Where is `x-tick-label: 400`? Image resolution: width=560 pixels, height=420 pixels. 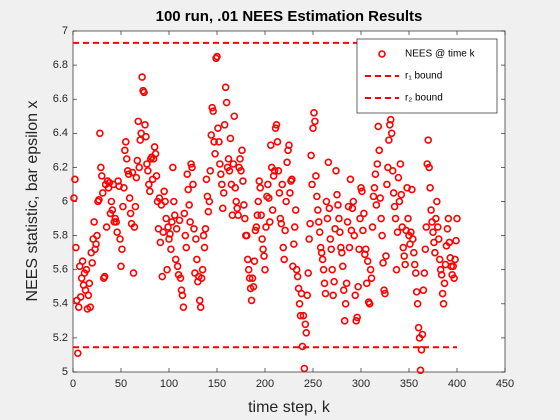
x-tick-label: 400 is located at coordinates (457, 384).